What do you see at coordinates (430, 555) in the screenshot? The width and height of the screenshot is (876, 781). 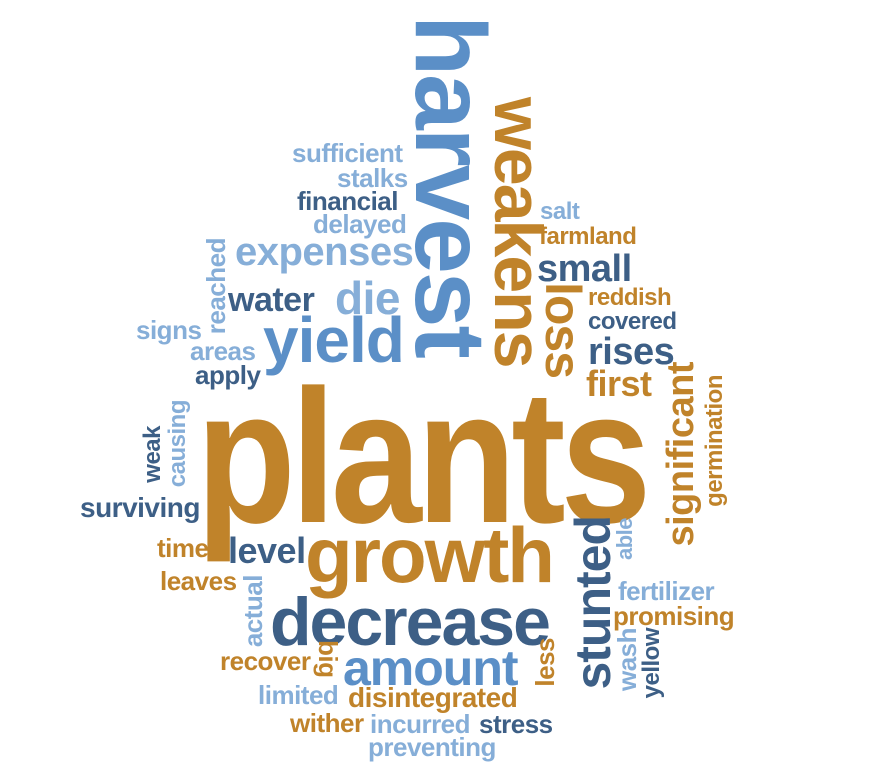 I see `word-growth: growth` at bounding box center [430, 555].